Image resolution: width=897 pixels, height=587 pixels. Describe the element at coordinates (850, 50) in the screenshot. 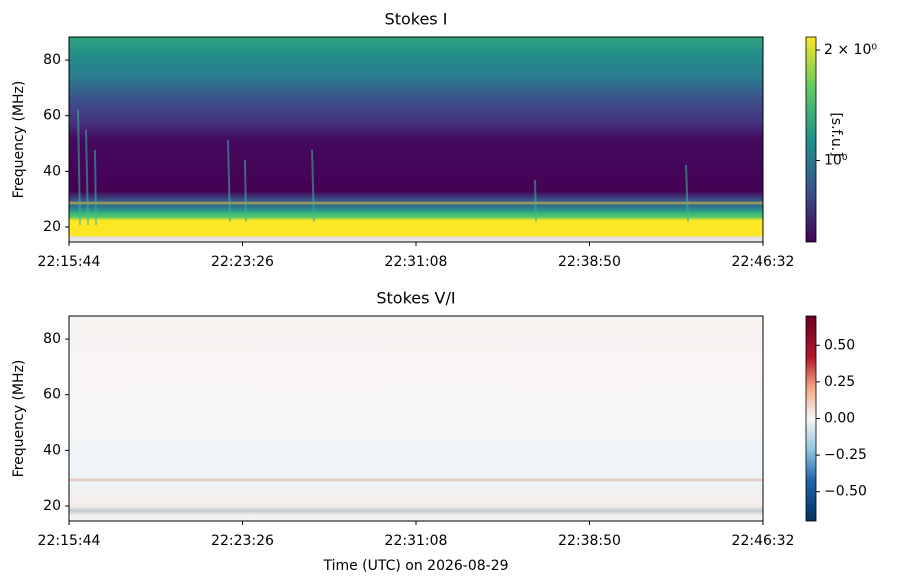

I see `colorbar-tick-label: 2 × 10⁰` at that location.